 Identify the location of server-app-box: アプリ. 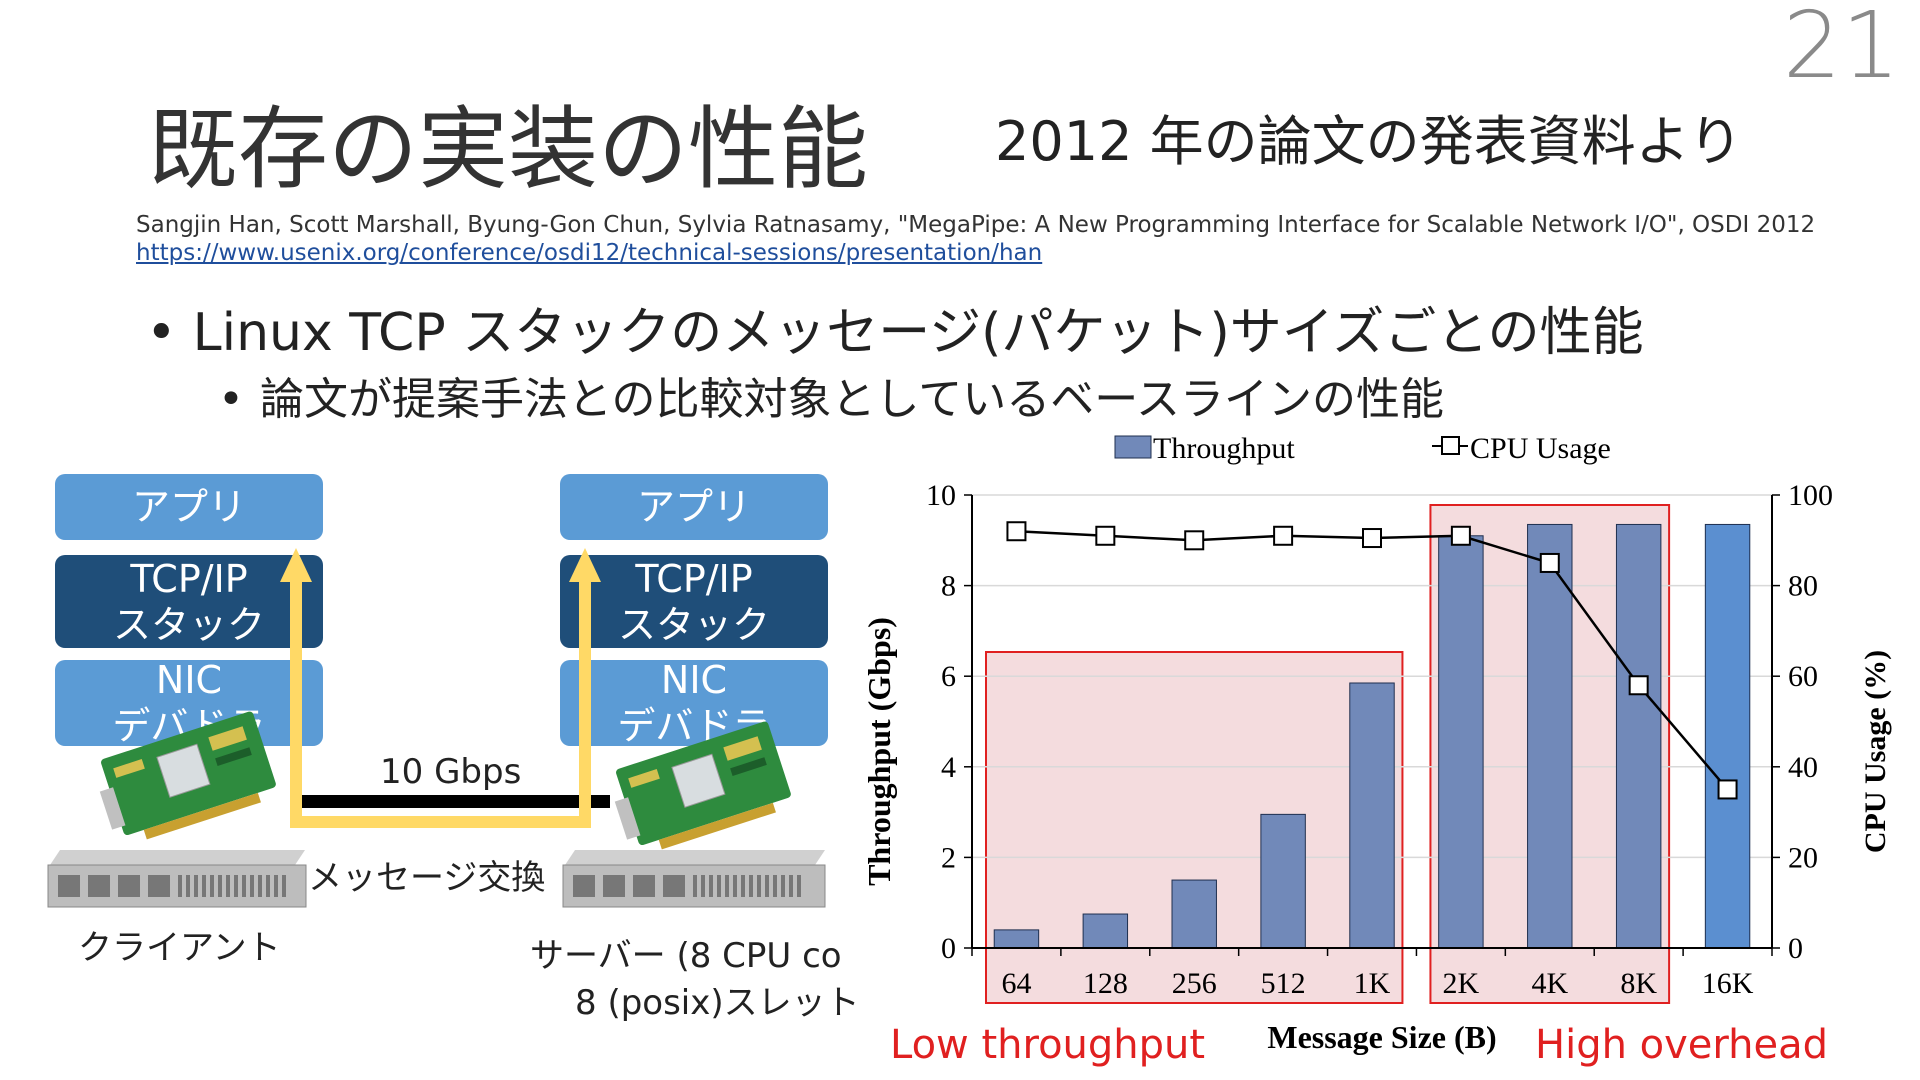
(694, 507).